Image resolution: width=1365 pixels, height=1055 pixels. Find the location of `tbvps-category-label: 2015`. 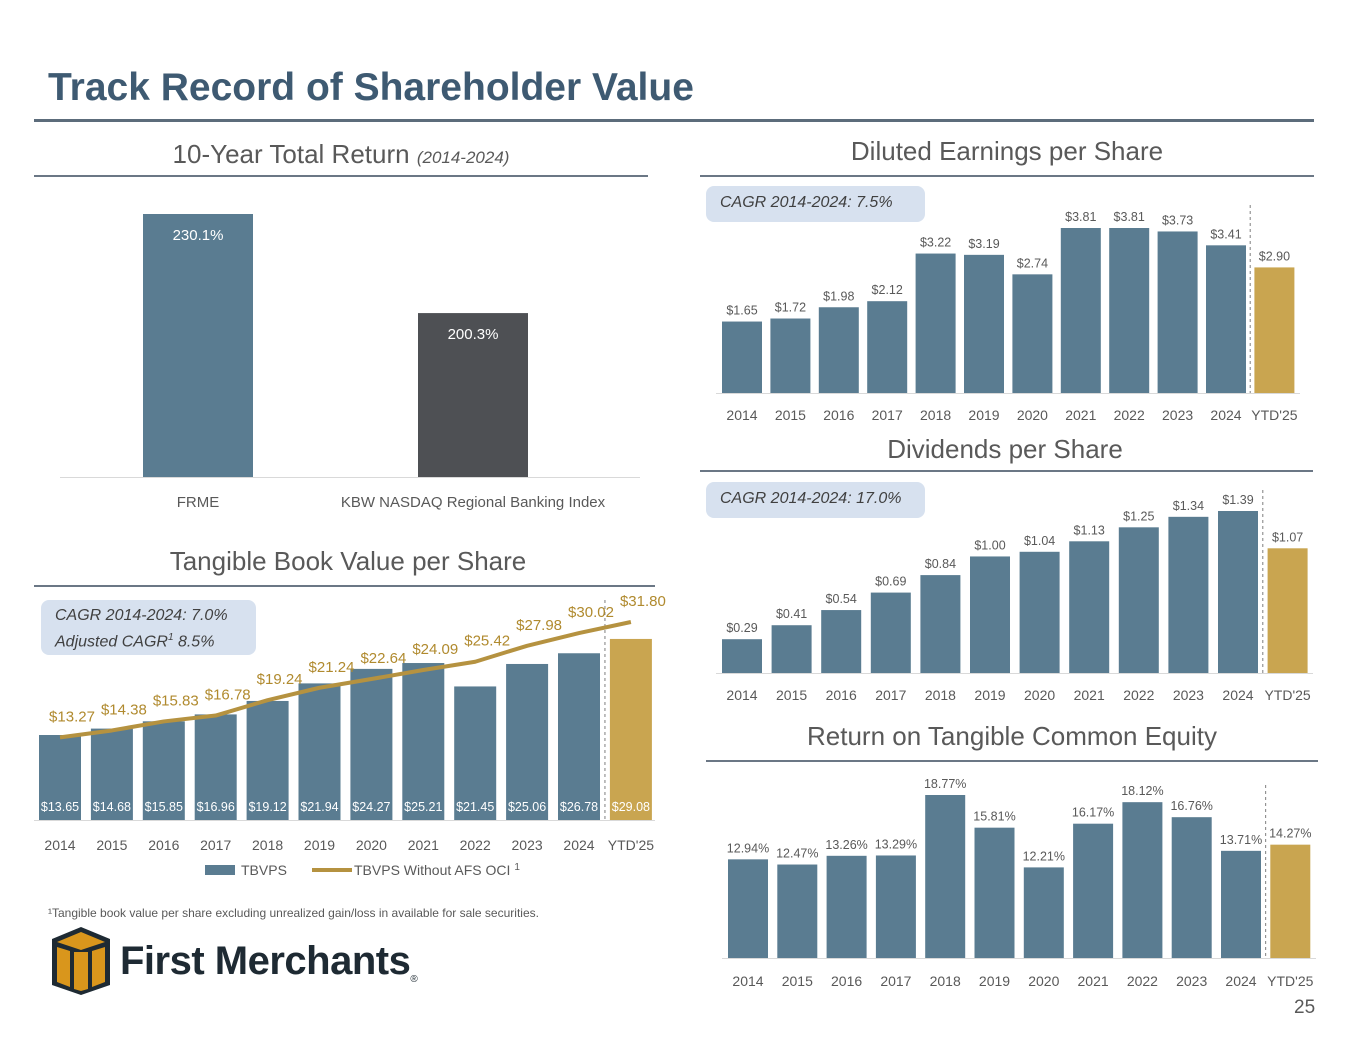

tbvps-category-label: 2015 is located at coordinates (111, 845).